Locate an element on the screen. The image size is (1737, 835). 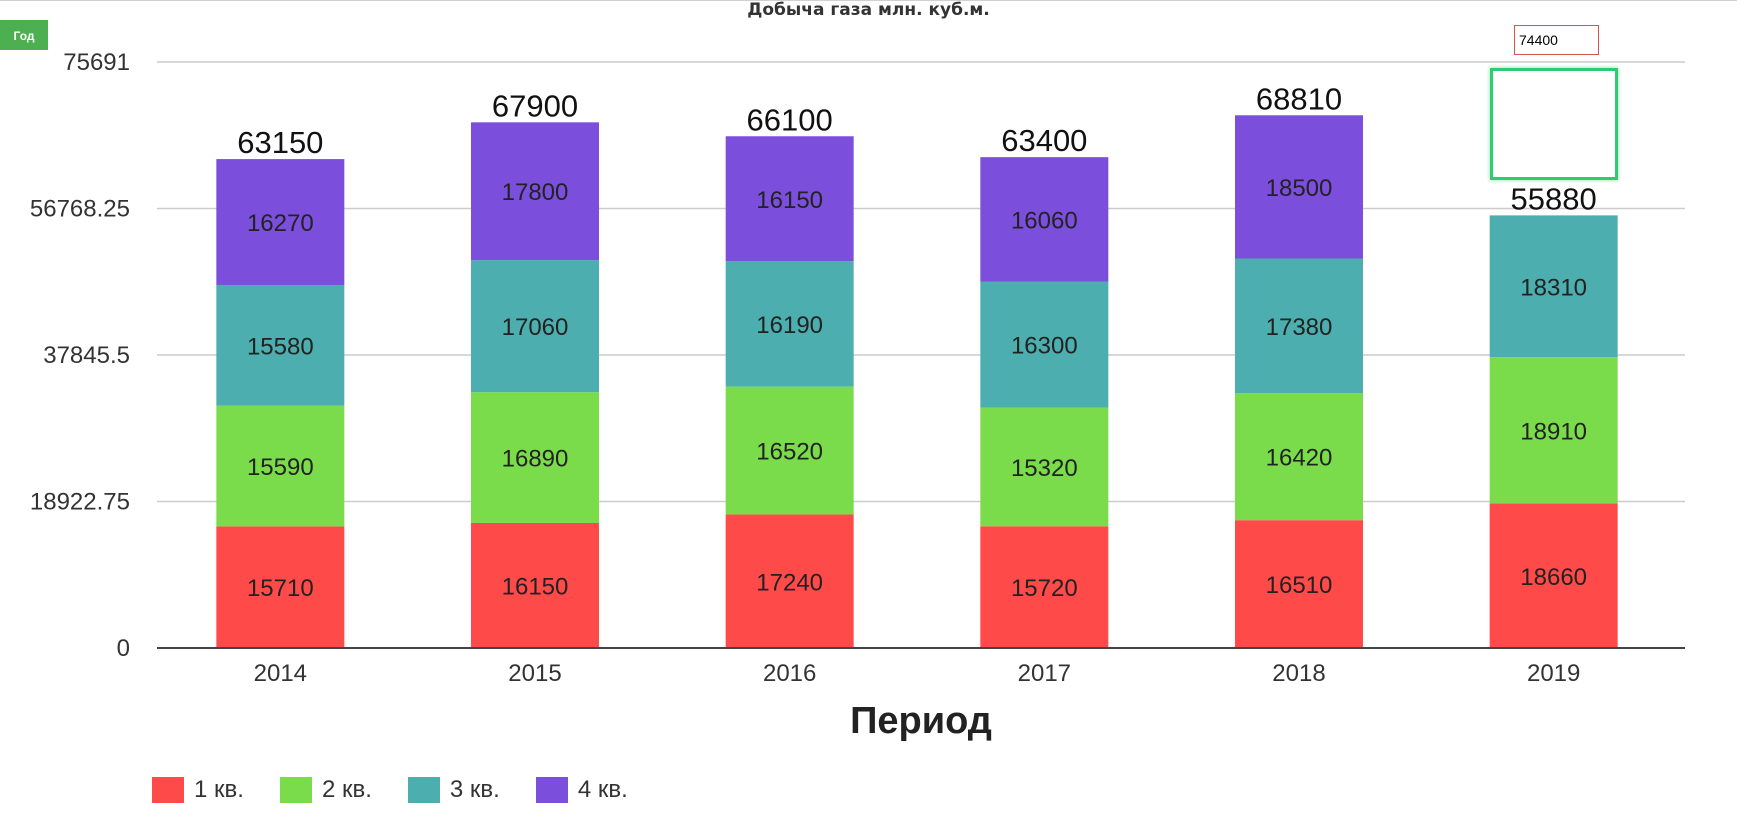
x-axis-title: Период is located at coordinates (921, 721).